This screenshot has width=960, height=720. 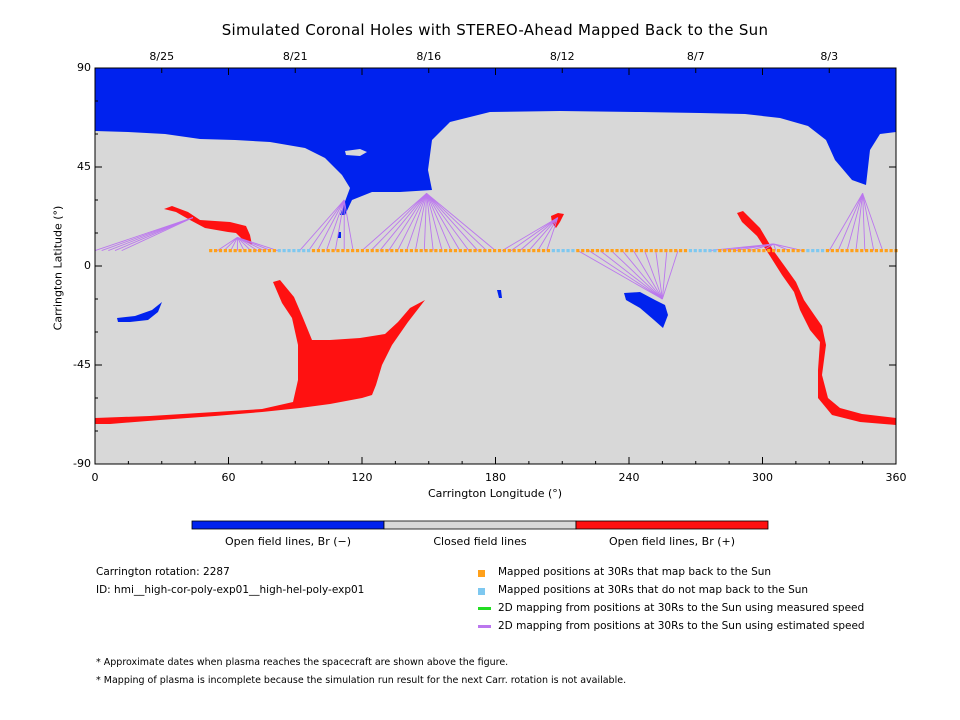 What do you see at coordinates (95, 477) in the screenshot?
I see `x-tick-label-0: 0` at bounding box center [95, 477].